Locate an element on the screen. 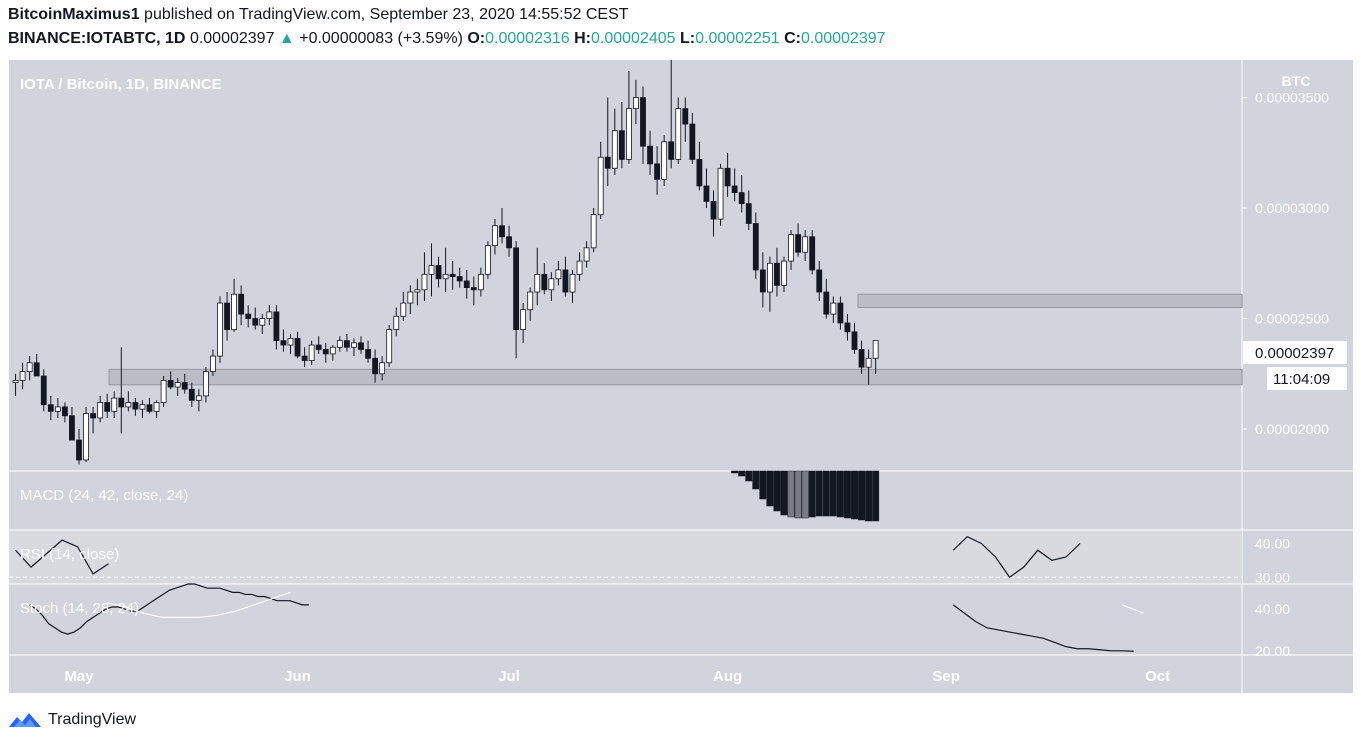 The image size is (1361, 744). price-change: +0.00000083 (+3.59%) is located at coordinates (381, 38).